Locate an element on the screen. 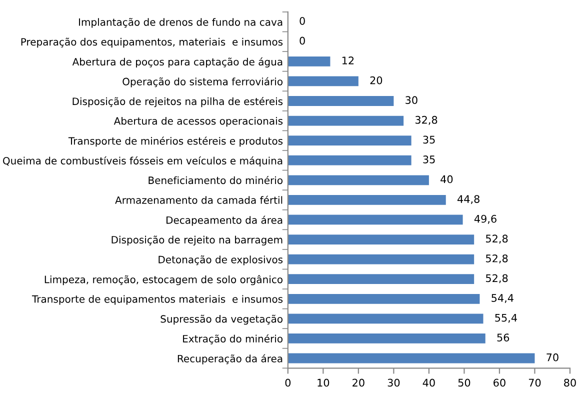 Image resolution: width=584 pixels, height=398 pixels. x-tick-label: 30 is located at coordinates (394, 382).